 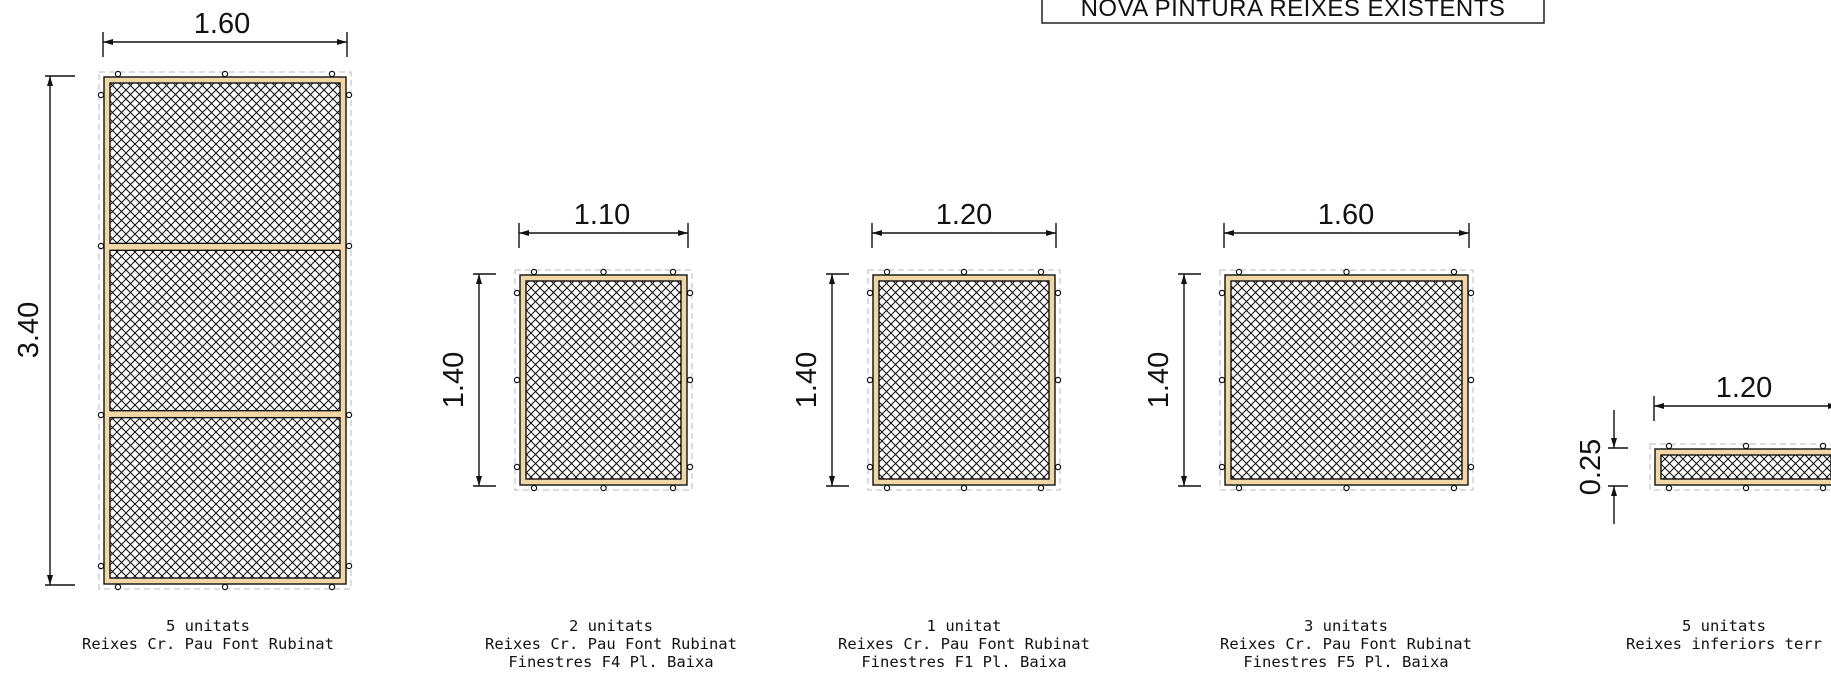 What do you see at coordinates (1591, 467) in the screenshot?
I see `height-dimension-label: 0.25` at bounding box center [1591, 467].